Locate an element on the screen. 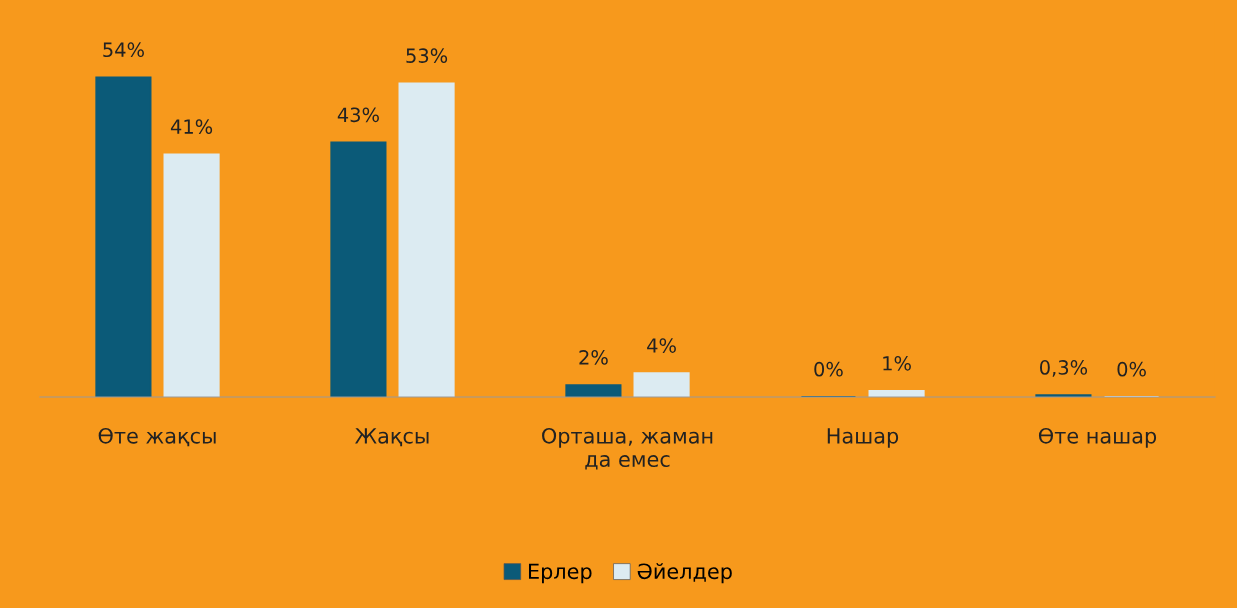  x-tick-label: Өте нашар is located at coordinates (1097, 437).